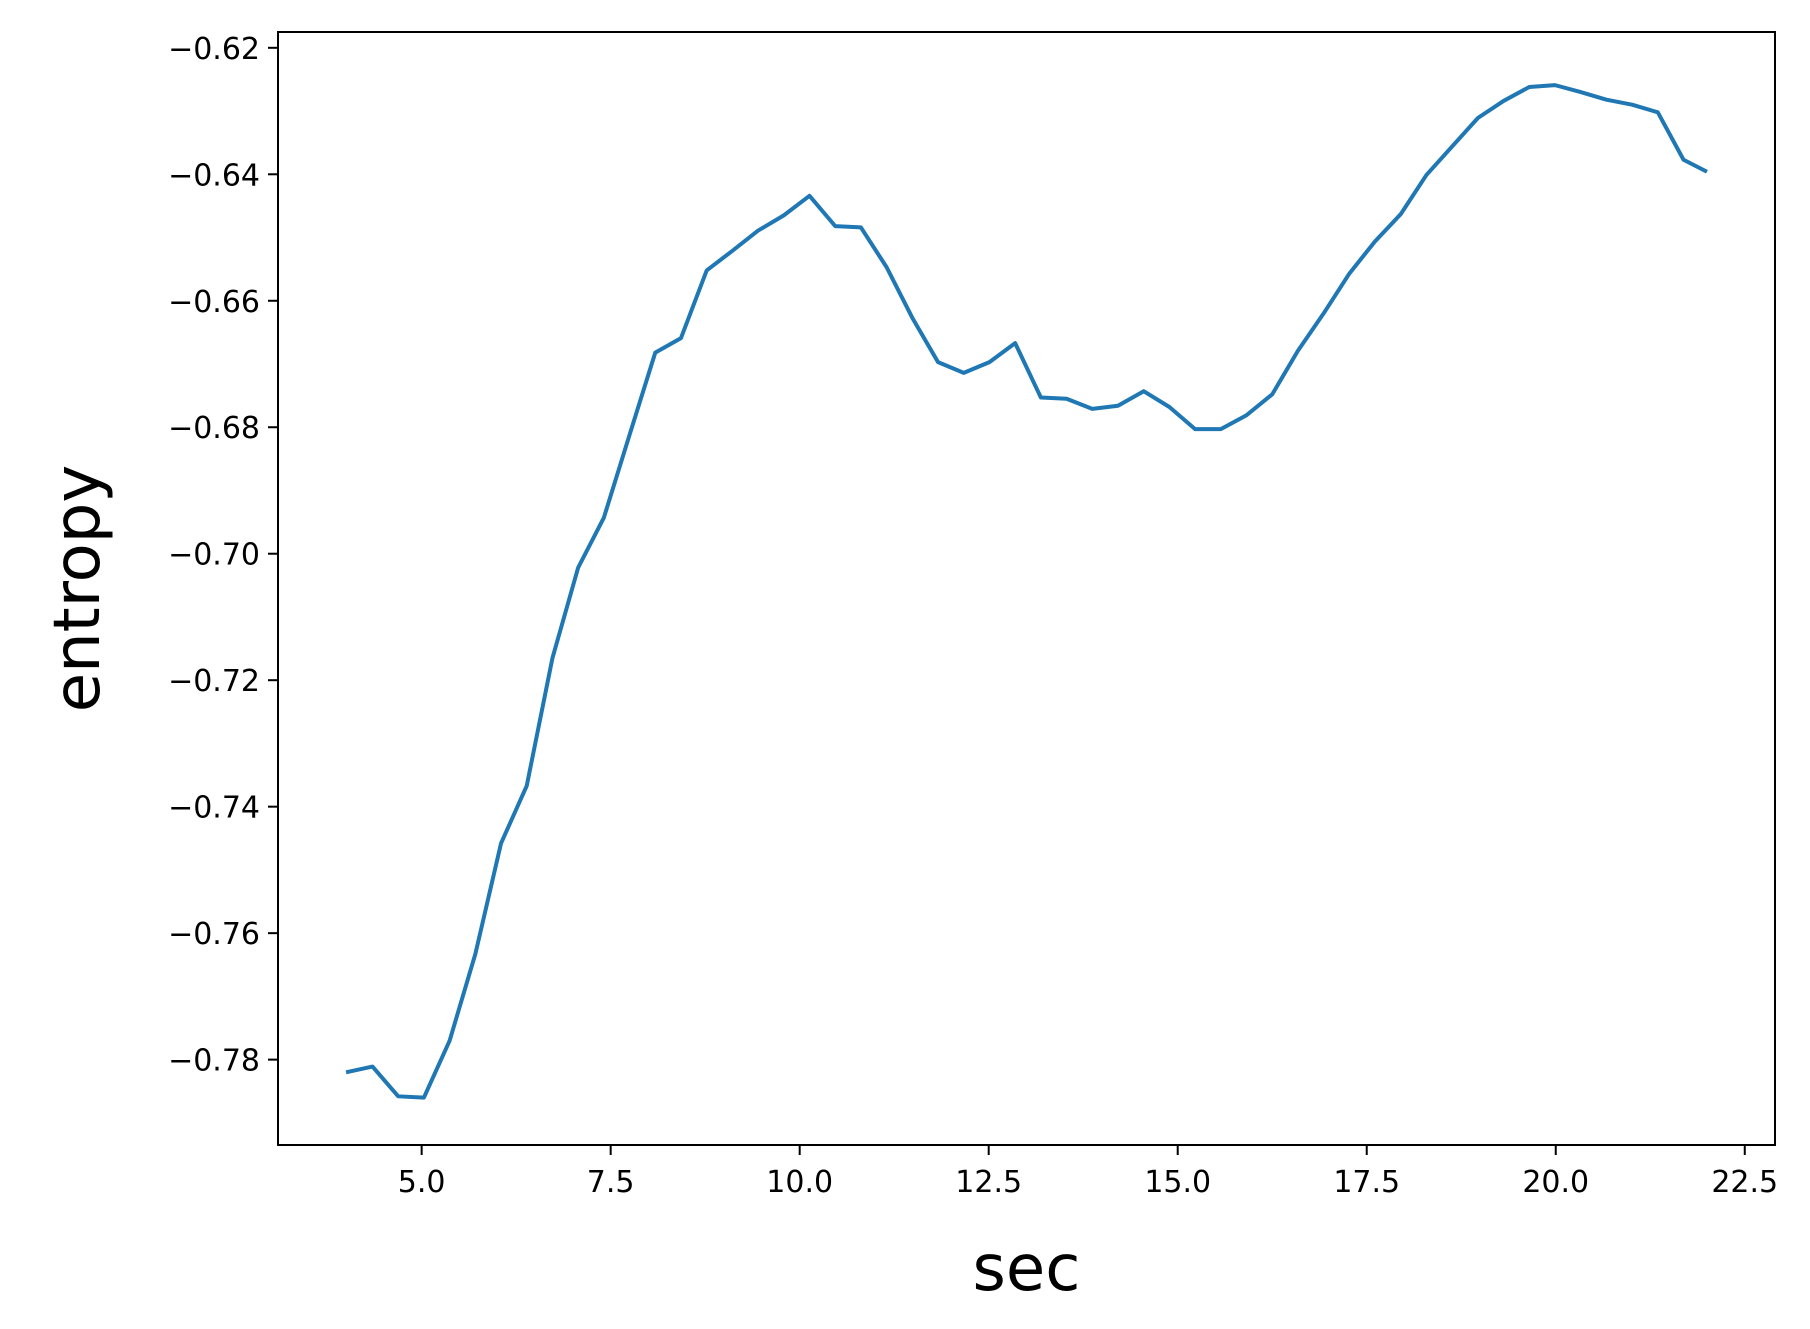 The width and height of the screenshot is (1810, 1329). I want to click on x-tick-label: 15.0, so click(1177, 1182).